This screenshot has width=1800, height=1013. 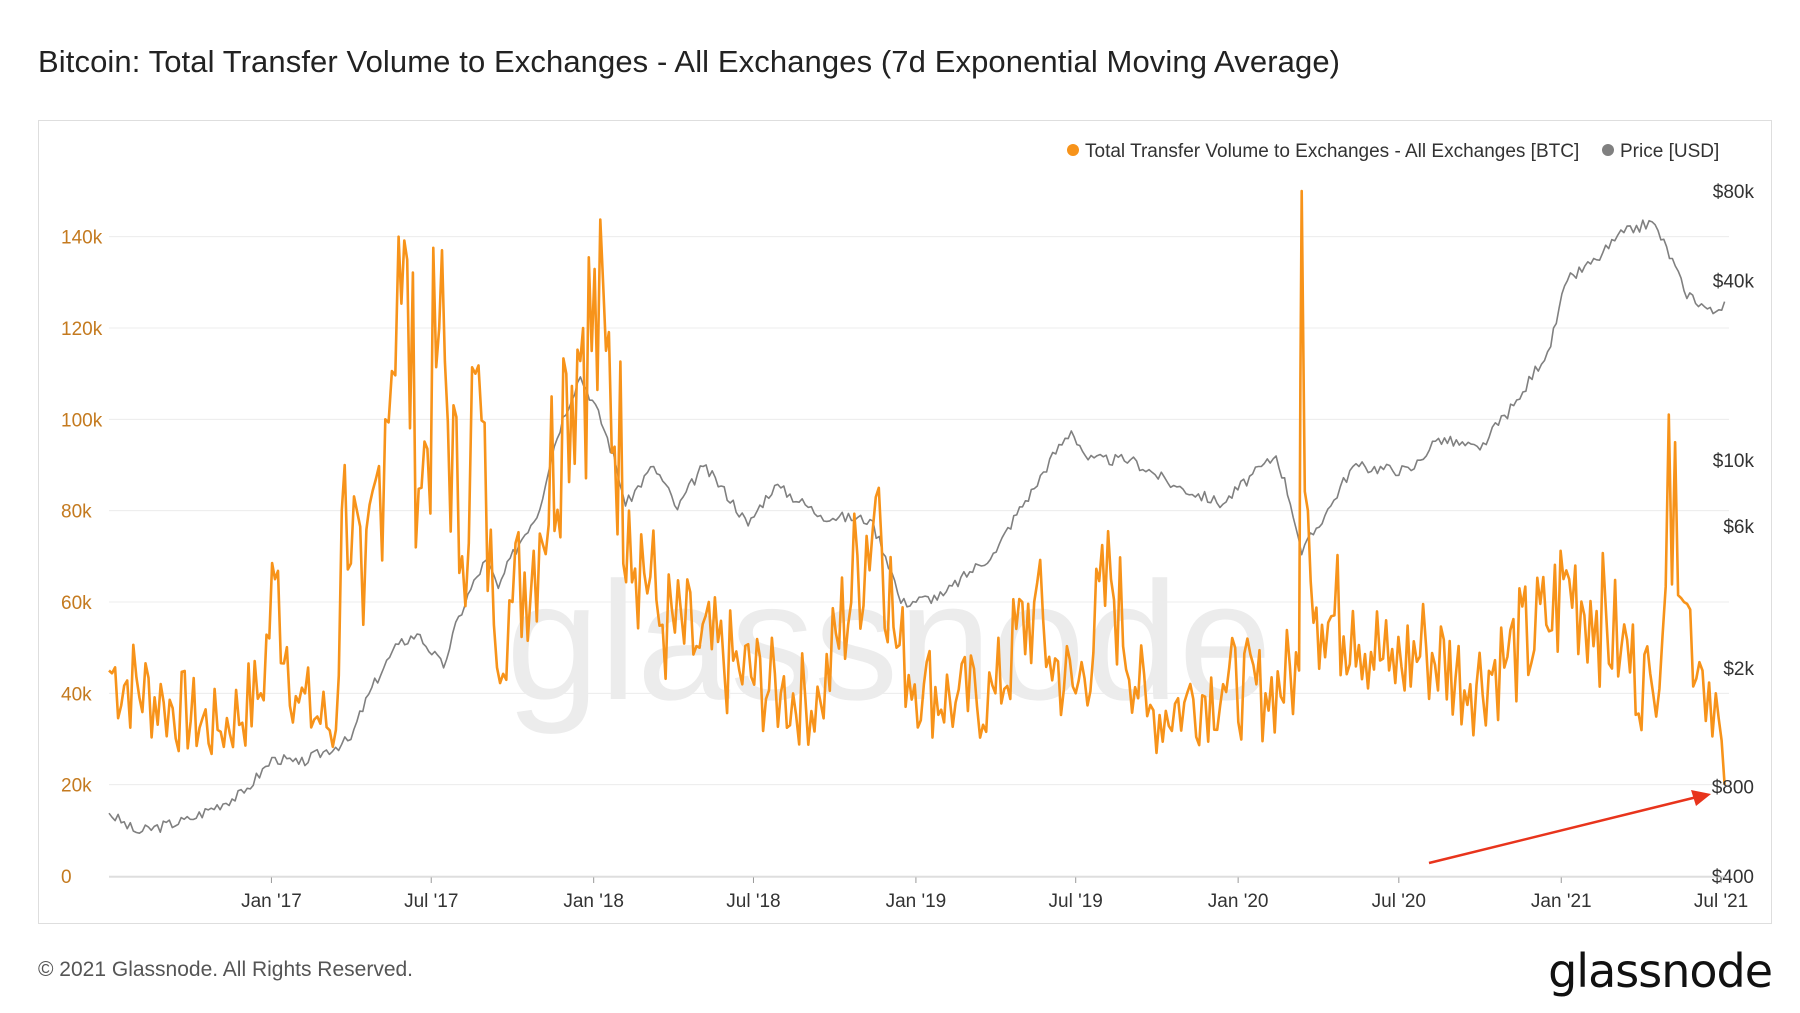 I want to click on left-axis-tick-label: 100k, so click(x=82, y=420).